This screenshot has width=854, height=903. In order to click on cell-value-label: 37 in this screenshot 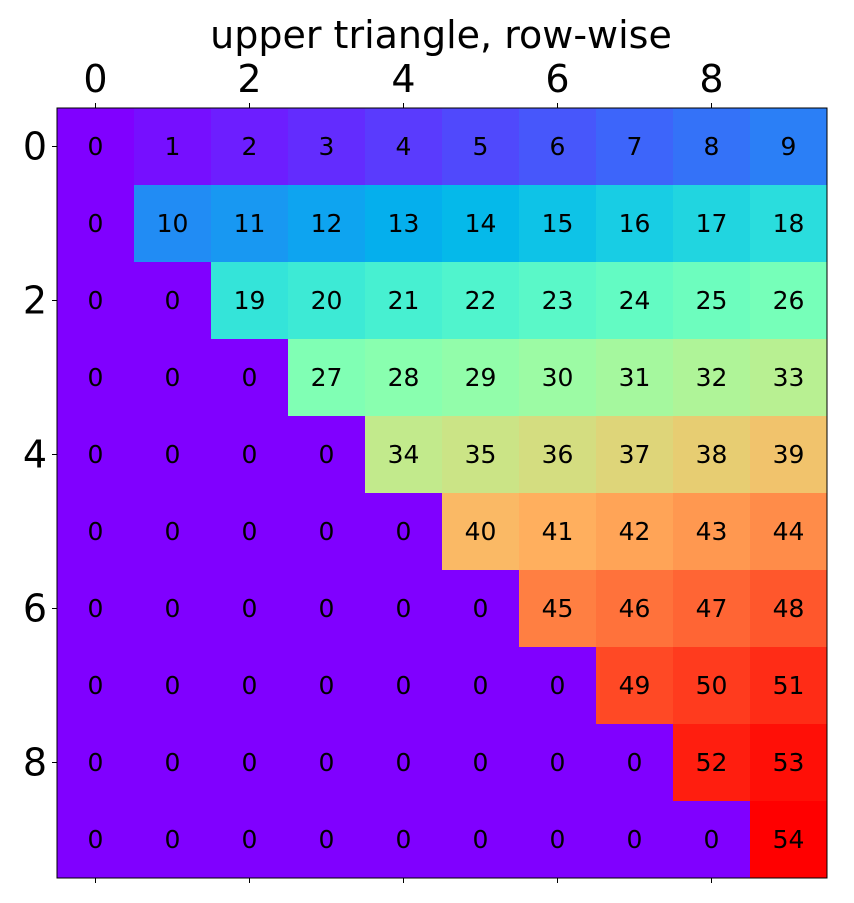, I will do `click(635, 454)`.